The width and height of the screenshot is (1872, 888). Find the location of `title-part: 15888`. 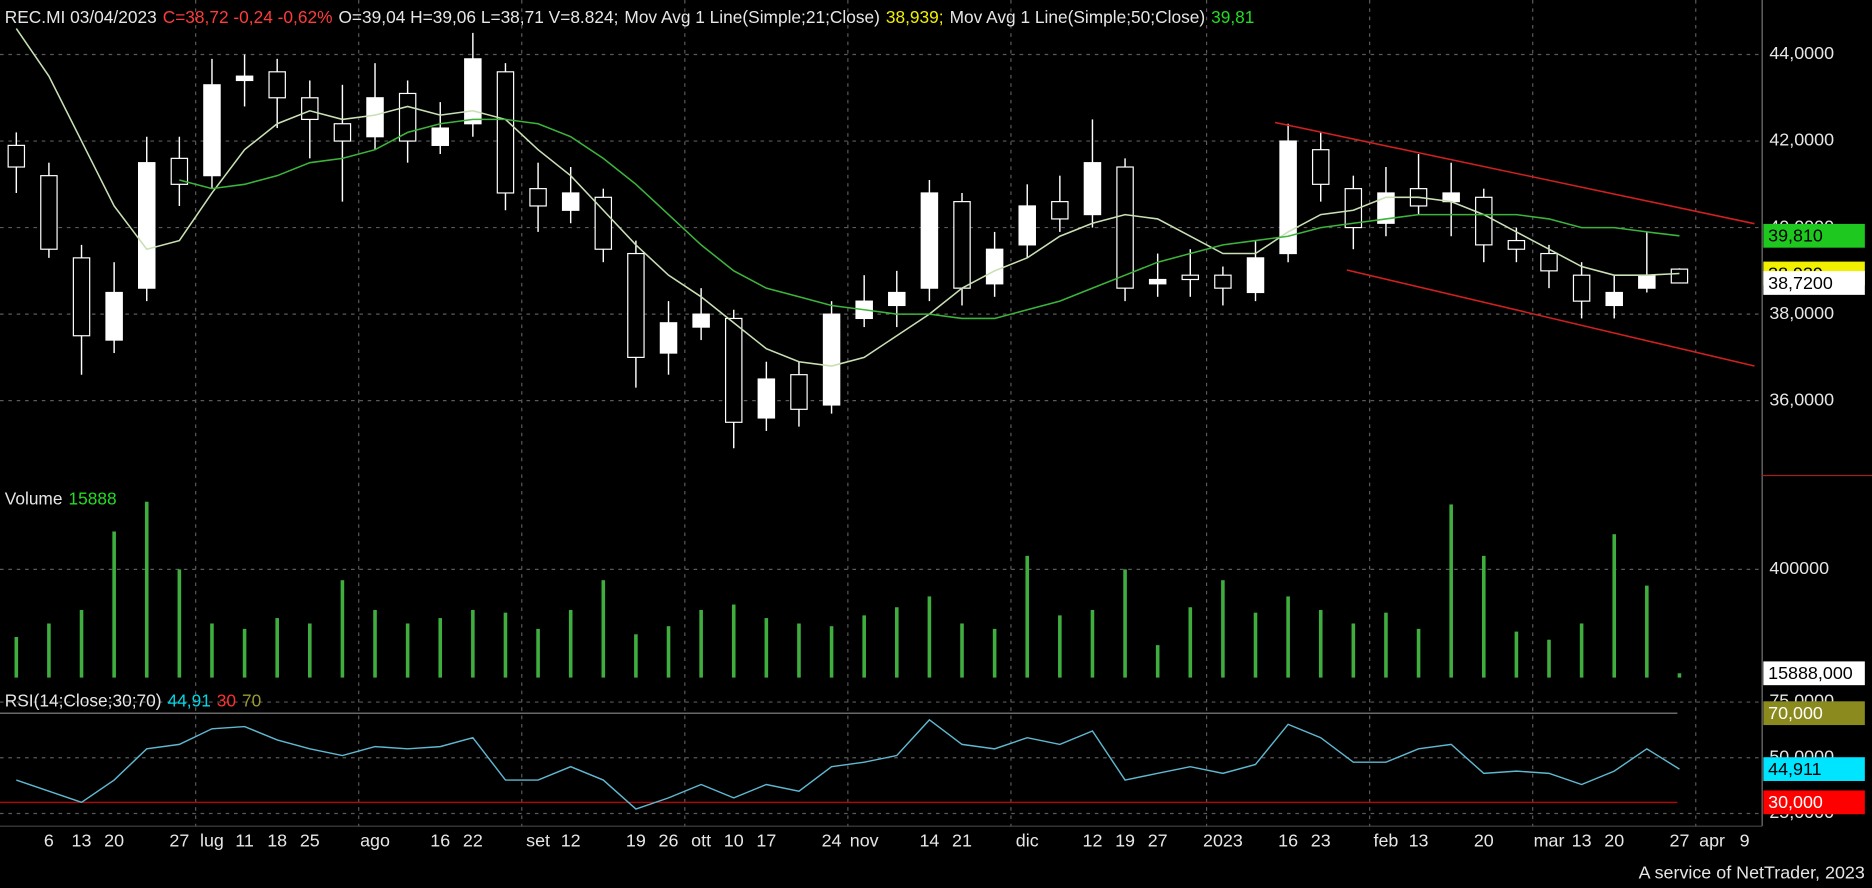

title-part: 15888 is located at coordinates (92, 498).